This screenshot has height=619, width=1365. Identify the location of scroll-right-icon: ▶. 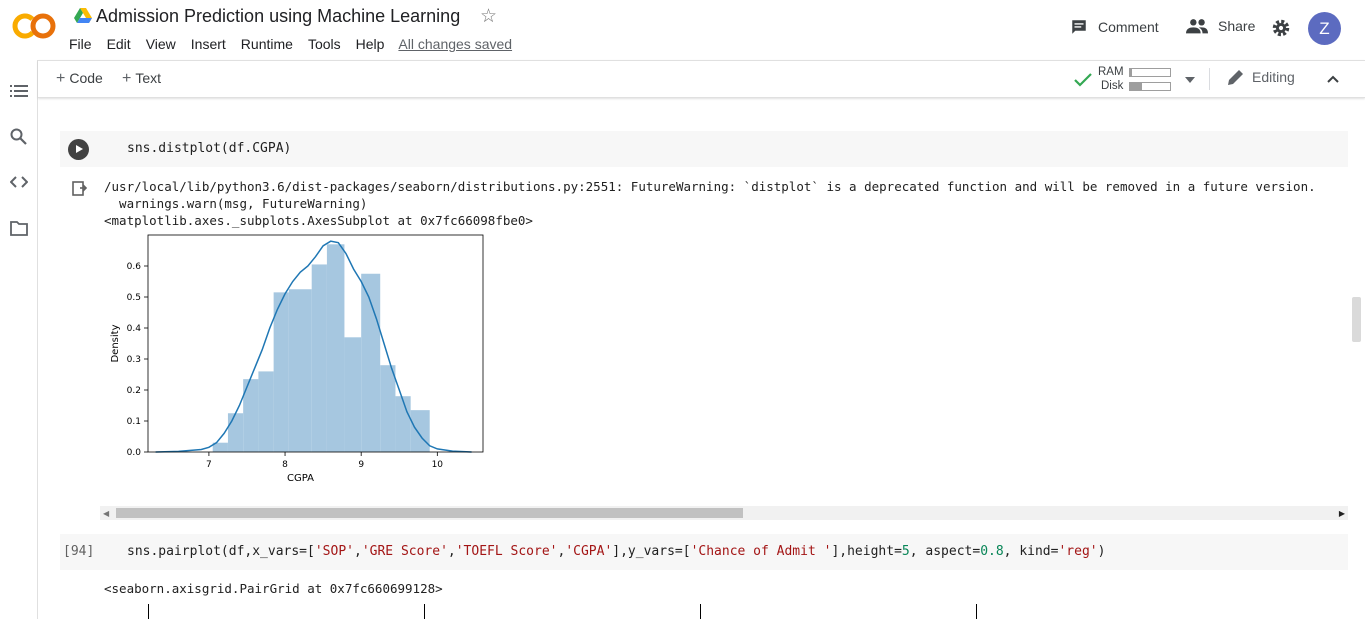
(1341, 513).